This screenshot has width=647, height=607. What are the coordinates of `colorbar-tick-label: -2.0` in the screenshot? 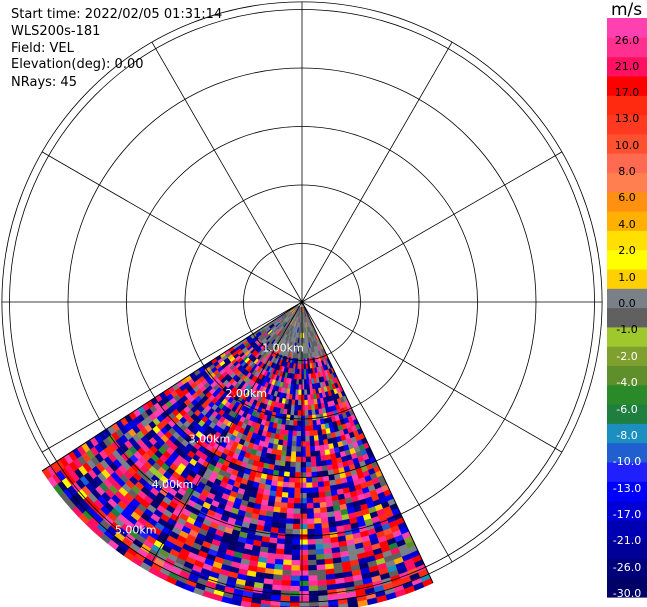 It's located at (626, 356).